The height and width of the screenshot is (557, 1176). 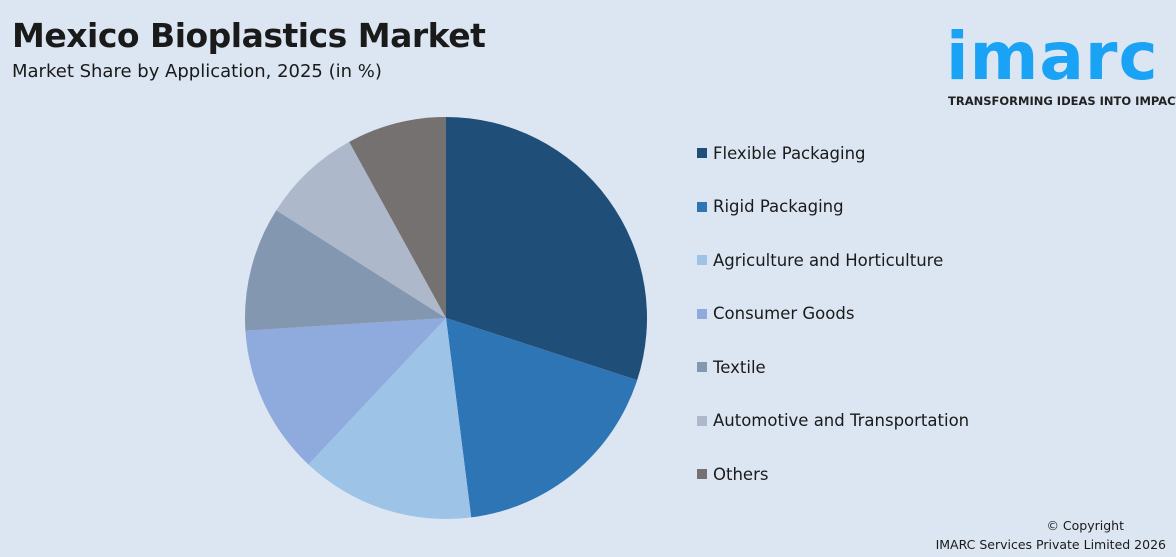 What do you see at coordinates (345, 270) in the screenshot?
I see `pie-slice-textile` at bounding box center [345, 270].